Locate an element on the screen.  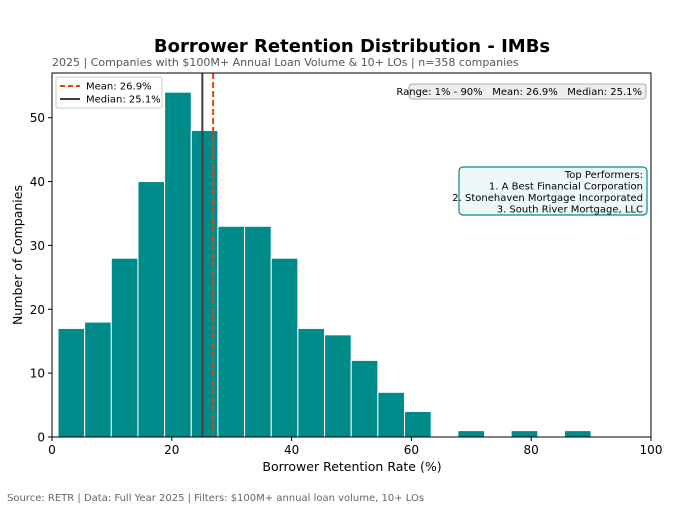
y-tick-label: 20 is located at coordinates (37, 310).